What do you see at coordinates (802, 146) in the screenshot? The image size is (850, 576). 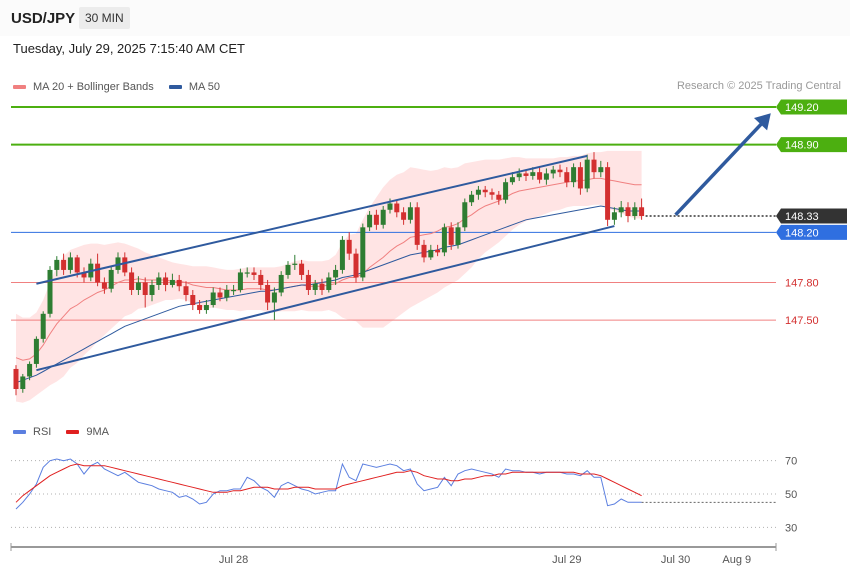 I see `level-label-148.90: 148.90` at bounding box center [802, 146].